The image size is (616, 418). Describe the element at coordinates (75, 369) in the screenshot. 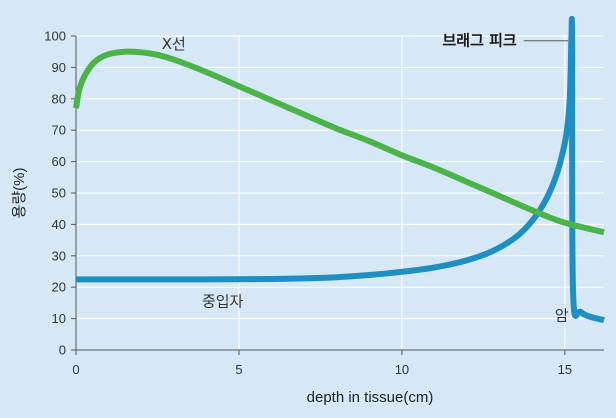

I see `x-tick-label: 0` at that location.